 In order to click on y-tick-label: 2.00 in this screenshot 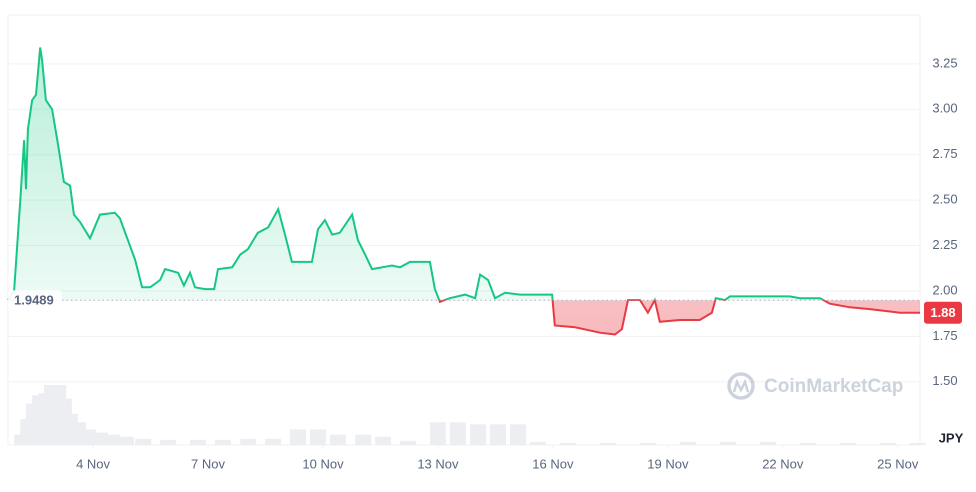, I will do `click(944, 289)`.